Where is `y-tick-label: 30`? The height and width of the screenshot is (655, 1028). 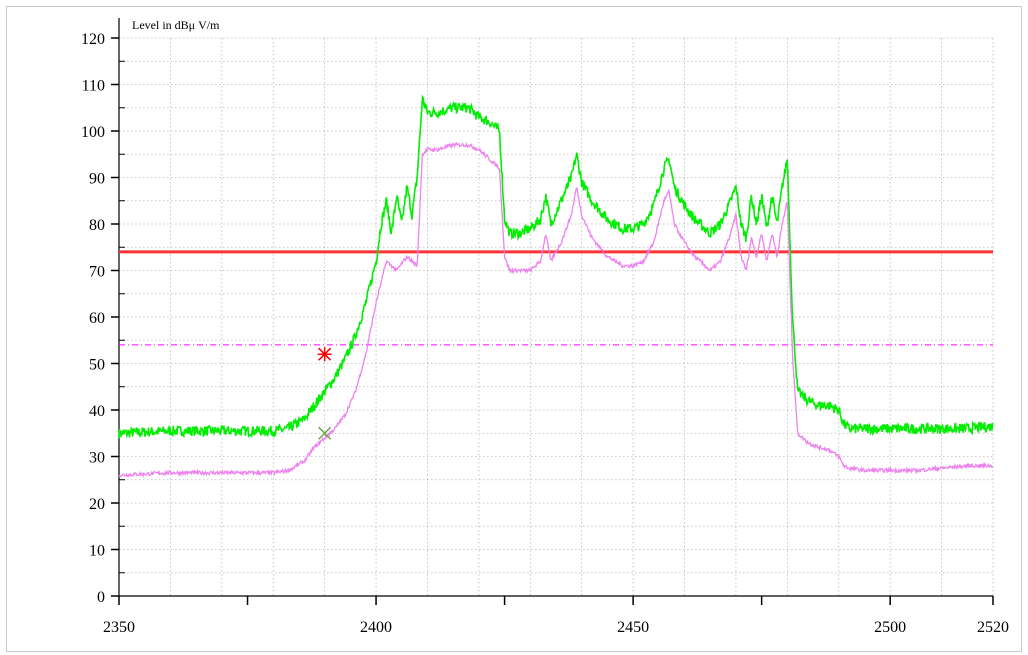
y-tick-label: 30 is located at coordinates (97, 458).